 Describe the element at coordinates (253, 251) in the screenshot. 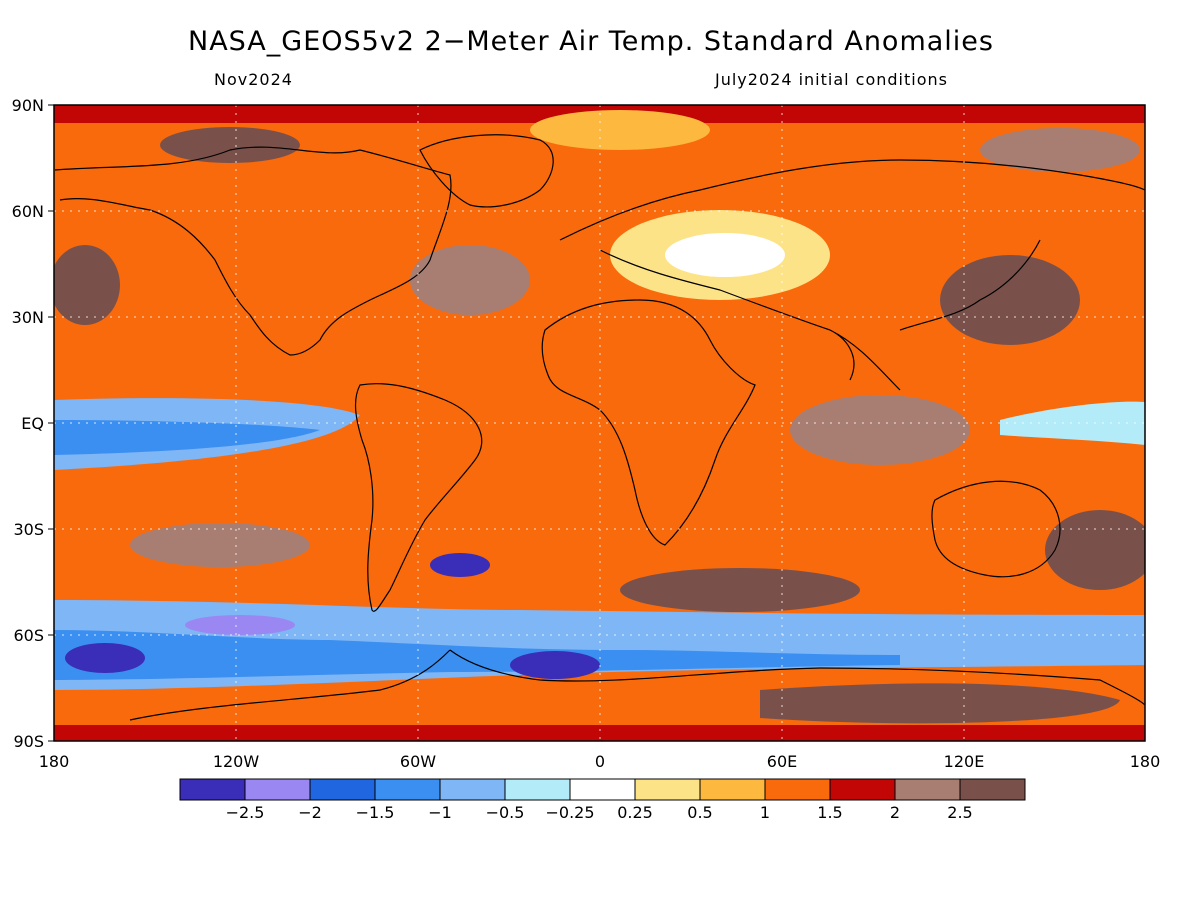

I see `north-america-coast` at that location.